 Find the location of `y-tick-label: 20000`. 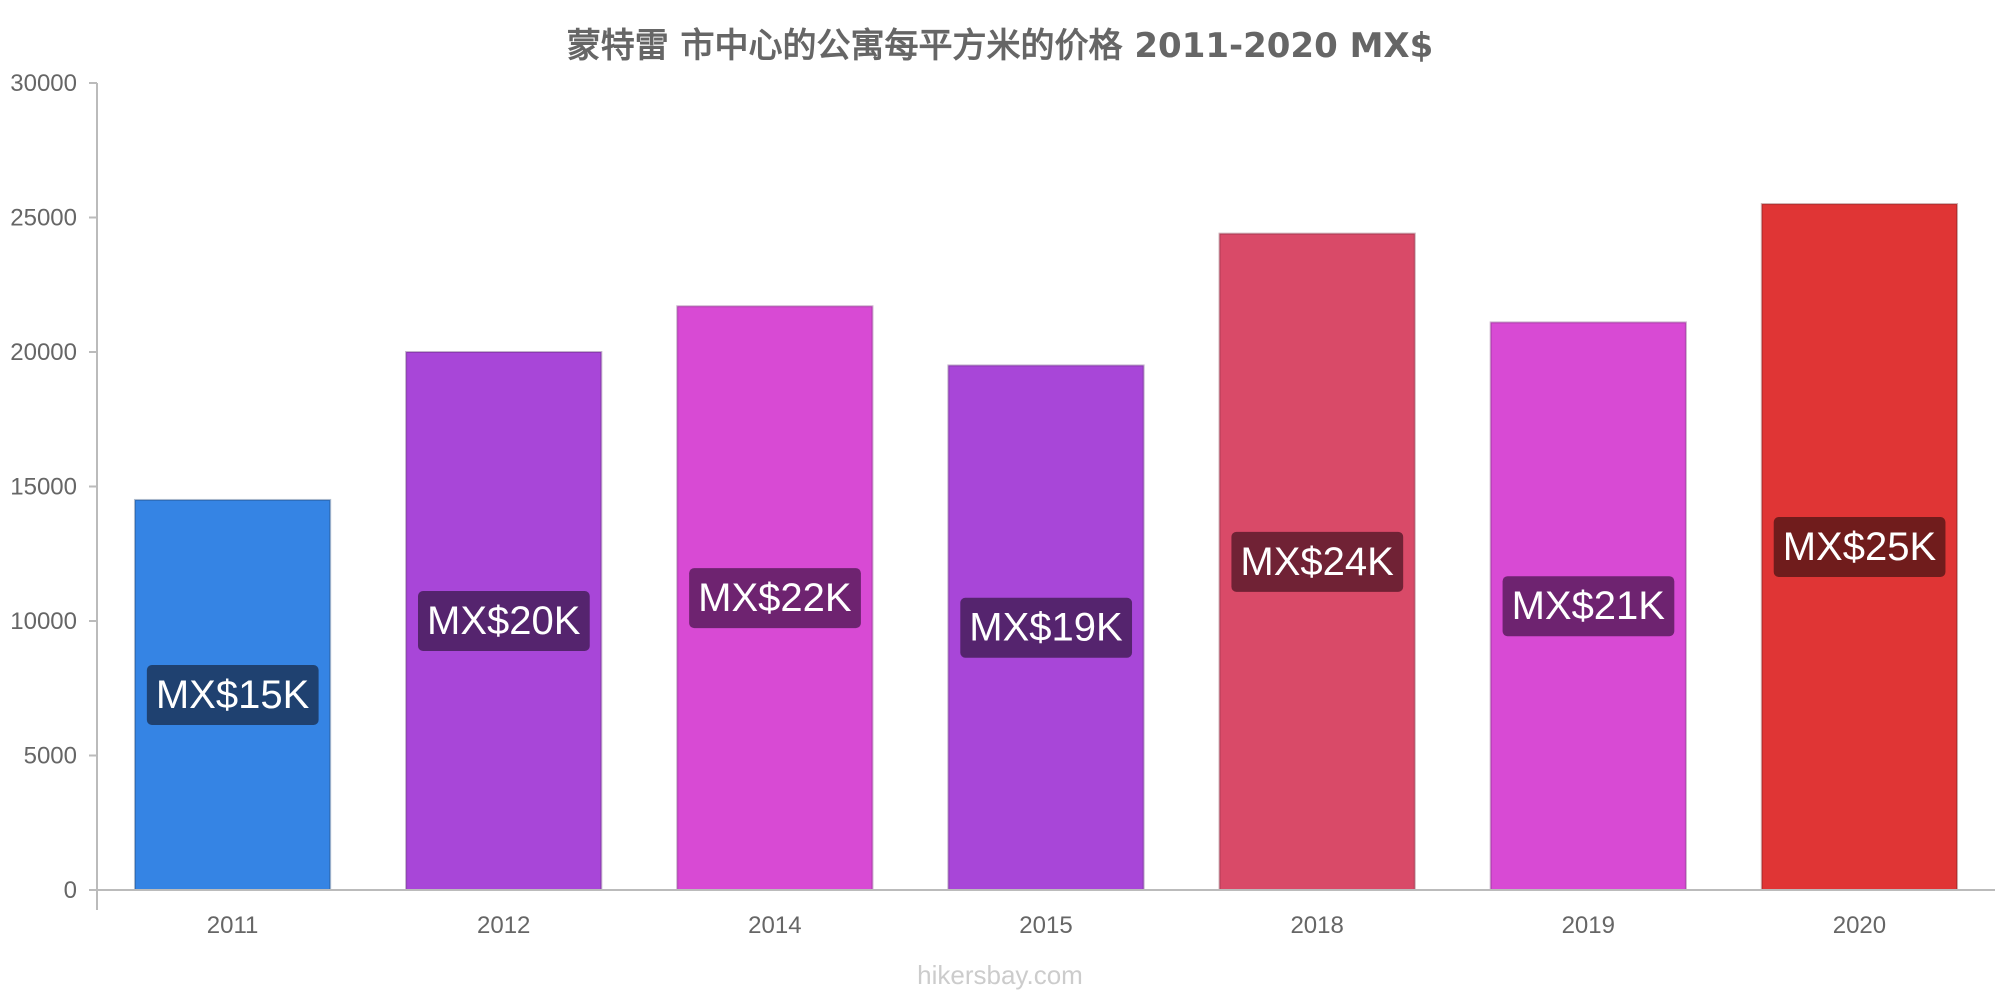

y-tick-label: 20000 is located at coordinates (43, 352).